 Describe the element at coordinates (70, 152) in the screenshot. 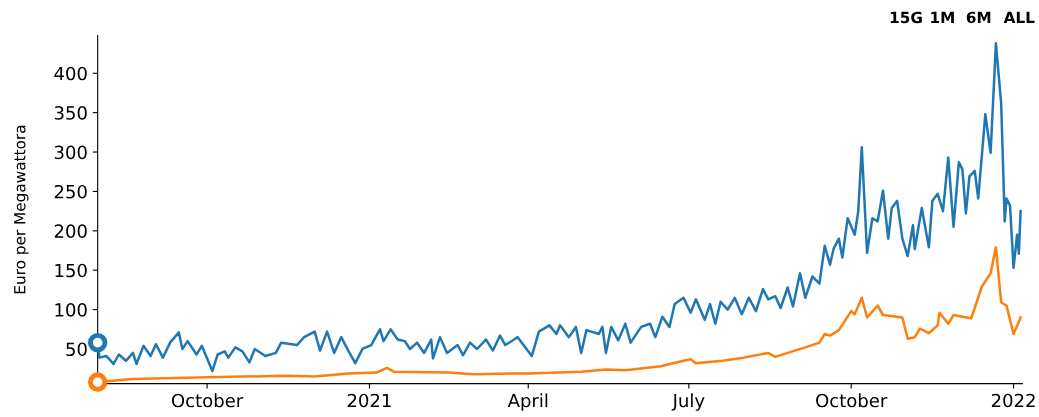

I see `y-tick-label: 300` at that location.